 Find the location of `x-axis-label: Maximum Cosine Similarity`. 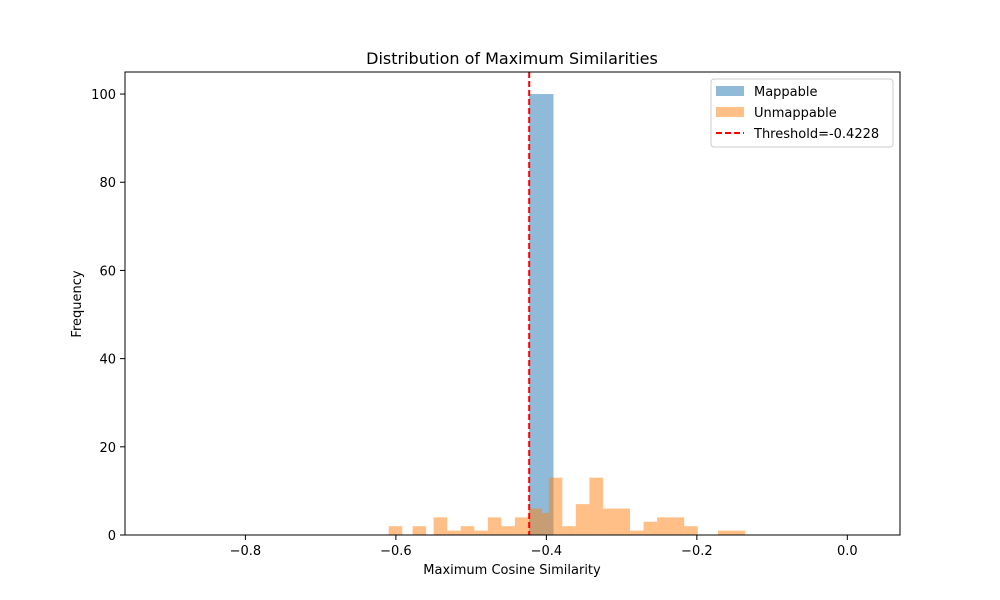

x-axis-label: Maximum Cosine Similarity is located at coordinates (512, 570).